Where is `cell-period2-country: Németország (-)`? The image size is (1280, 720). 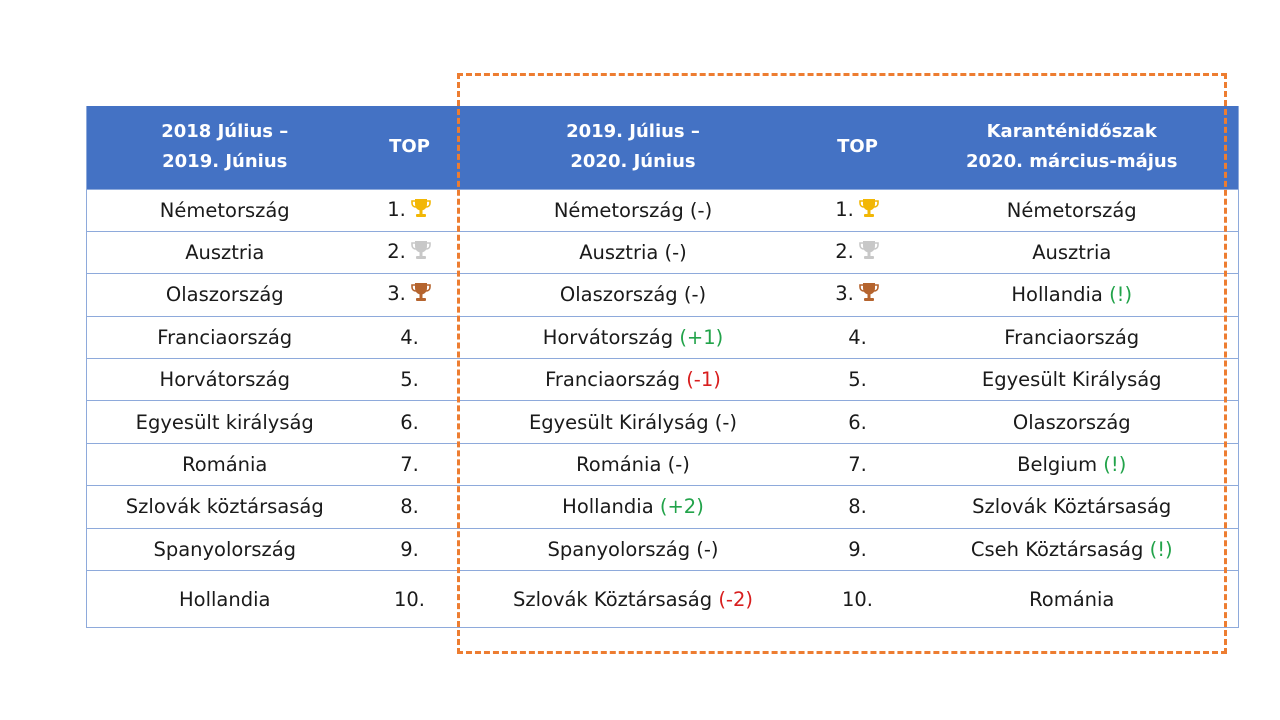
cell-period2-country: Németország (-) is located at coordinates (633, 210).